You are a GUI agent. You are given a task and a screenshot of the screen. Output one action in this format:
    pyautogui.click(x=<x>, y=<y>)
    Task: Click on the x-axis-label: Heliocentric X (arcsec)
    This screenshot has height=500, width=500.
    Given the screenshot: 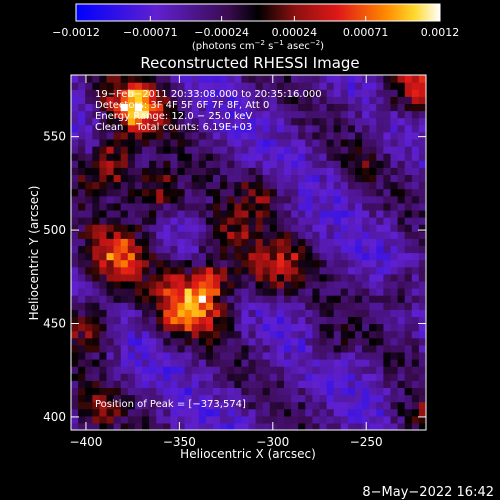 What is the action you would take?
    pyautogui.click(x=248, y=454)
    